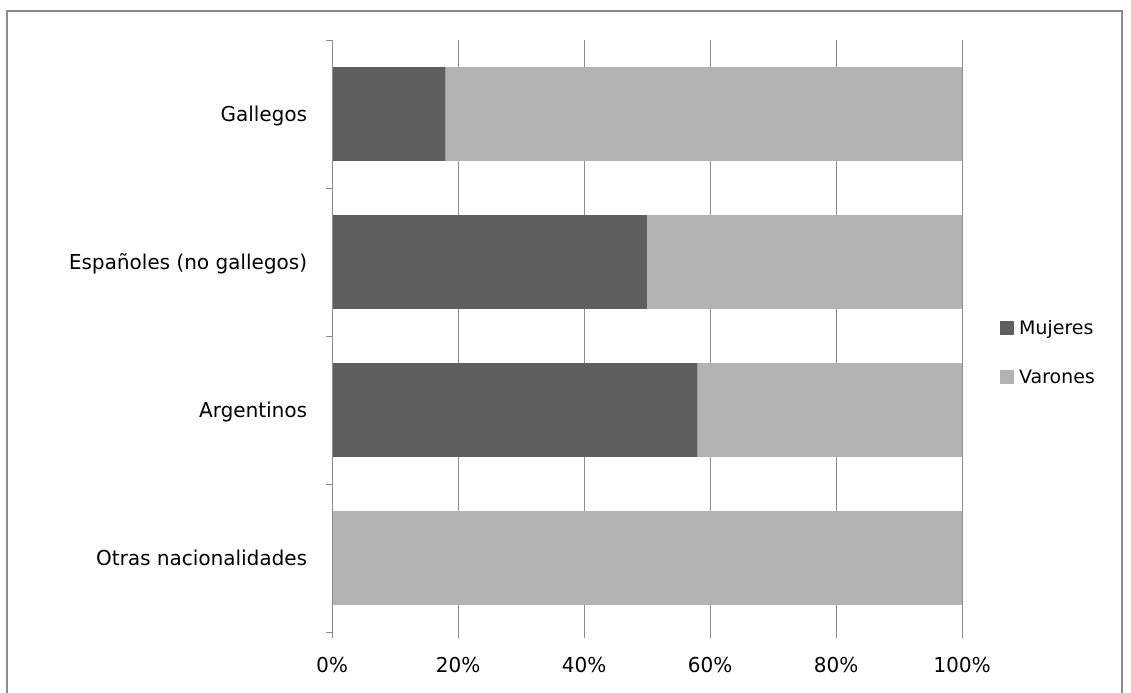  Describe the element at coordinates (1047, 352) in the screenshot. I see `legend: Mujeres Varones` at that location.